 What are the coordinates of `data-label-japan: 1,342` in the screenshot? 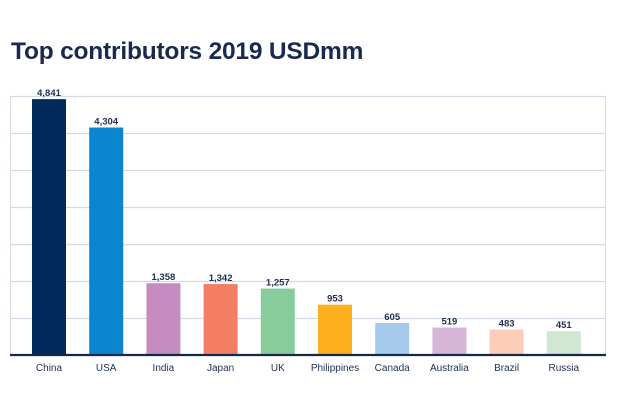 It's located at (221, 278).